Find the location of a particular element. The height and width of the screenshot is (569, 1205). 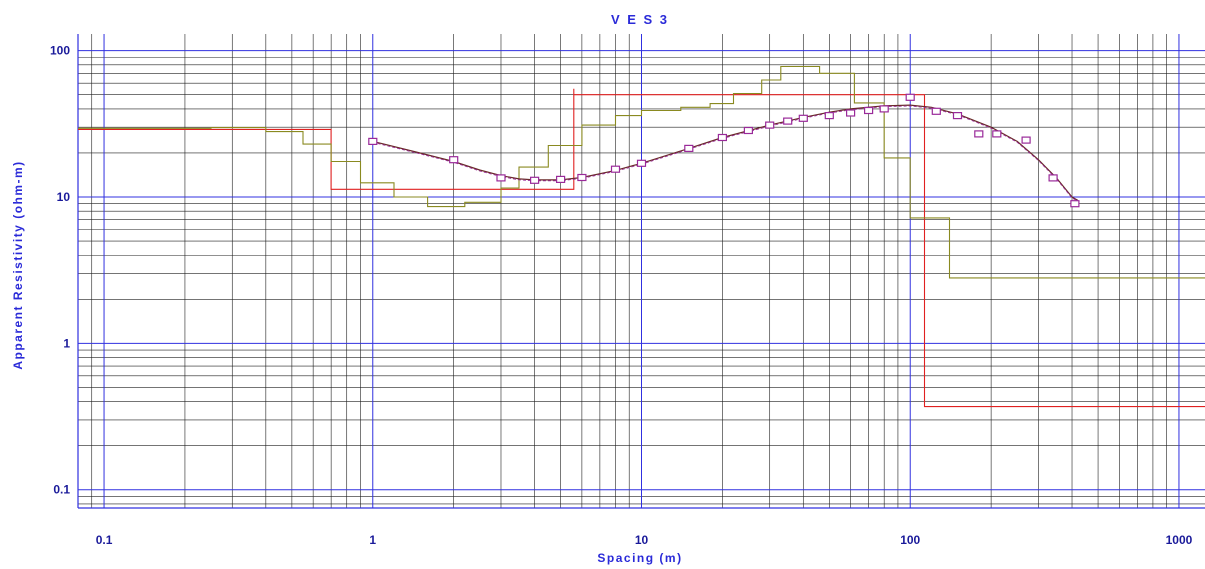

y-tick-label: 0.1 is located at coordinates (61, 490).